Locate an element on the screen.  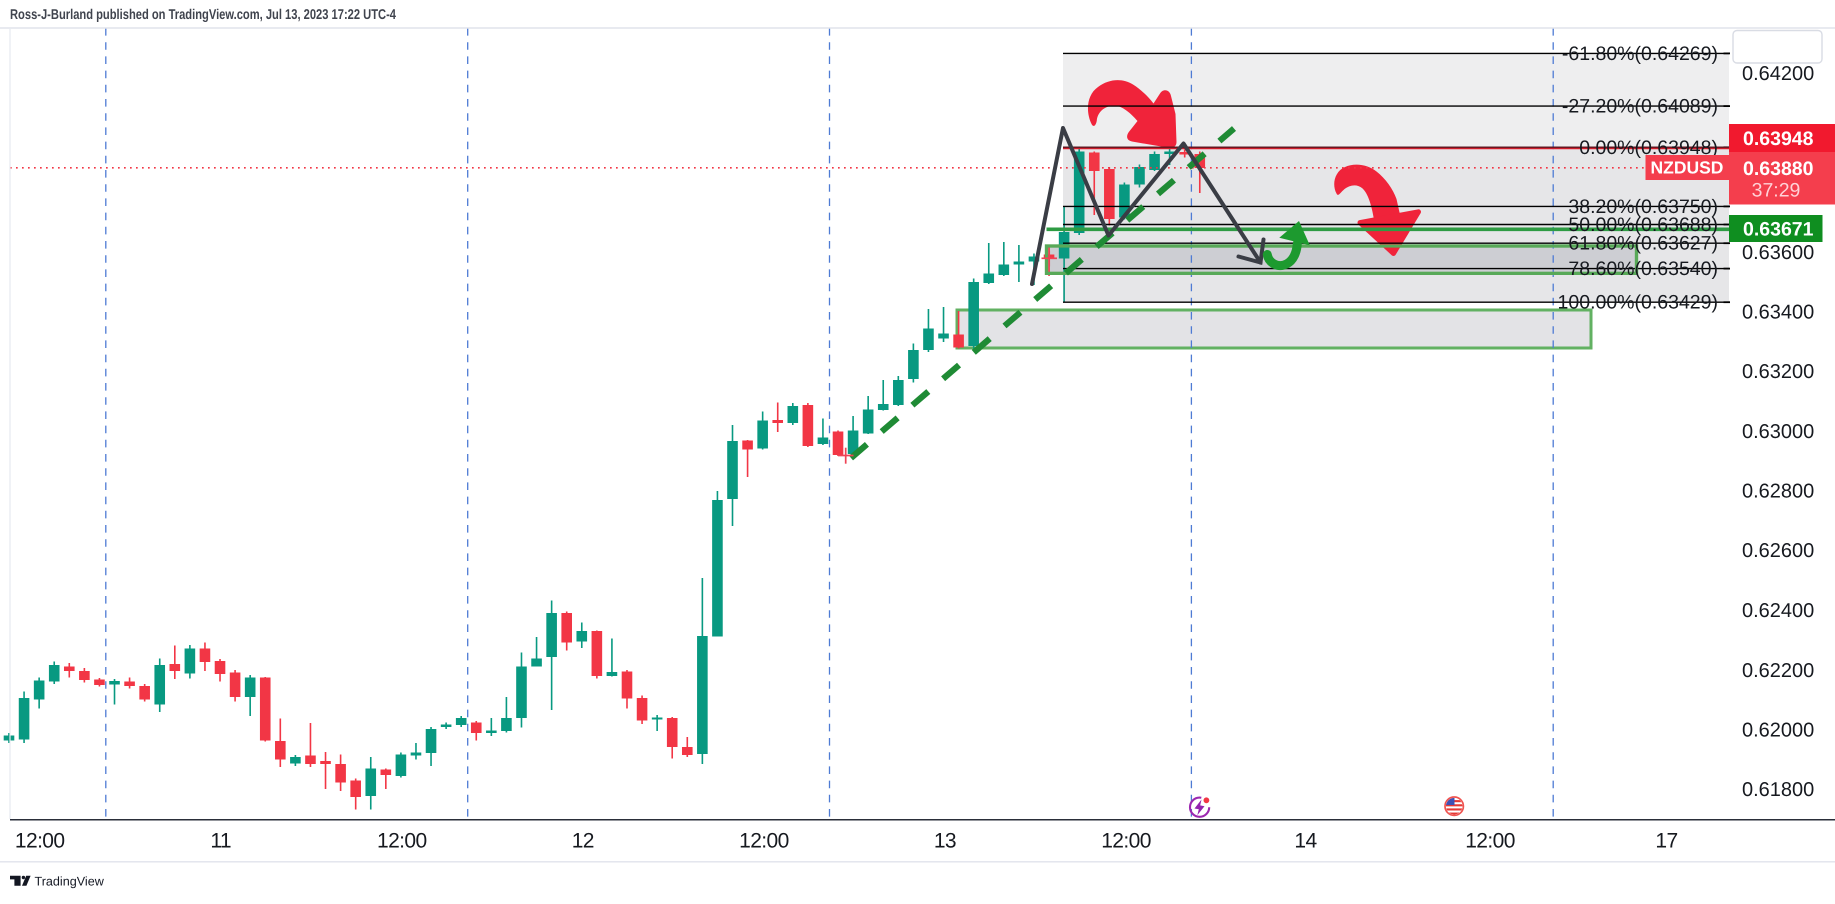
svg-text: 0.62000 is located at coordinates (1778, 731).